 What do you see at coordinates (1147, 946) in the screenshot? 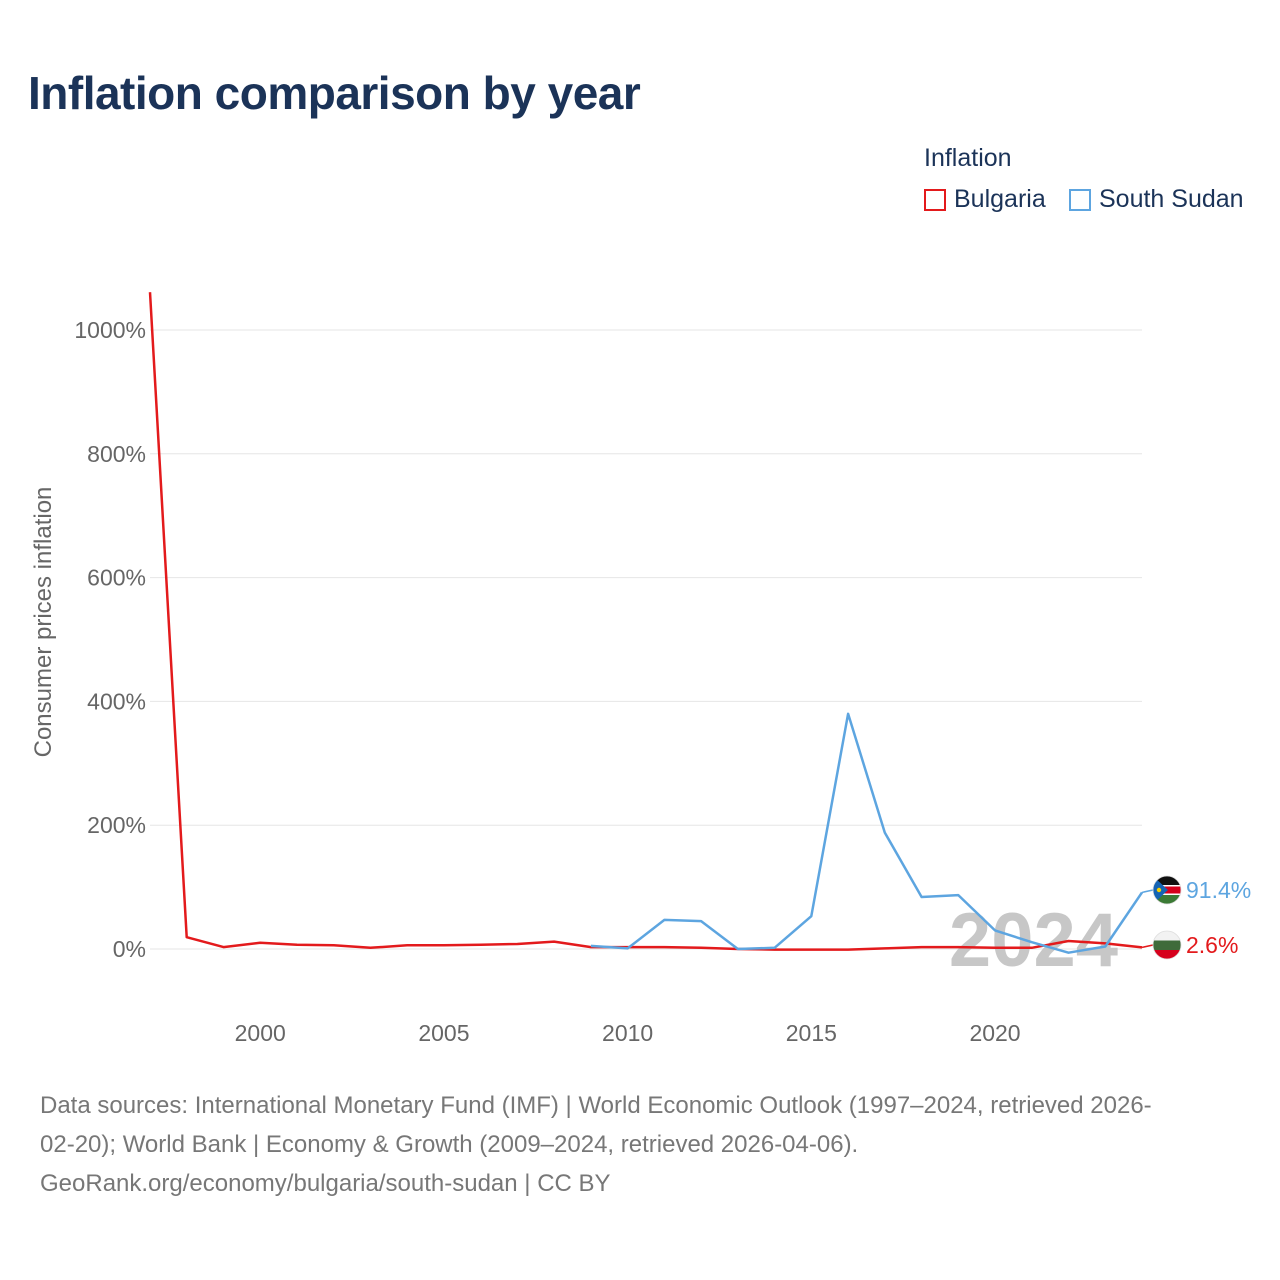
I see `end-connector-bulgaria` at bounding box center [1147, 946].